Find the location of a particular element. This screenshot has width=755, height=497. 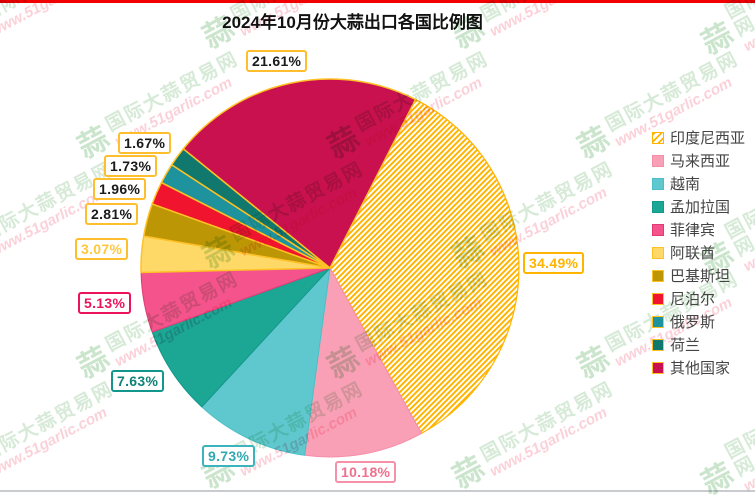

legend-label-netherlands: 荷兰 is located at coordinates (685, 345).